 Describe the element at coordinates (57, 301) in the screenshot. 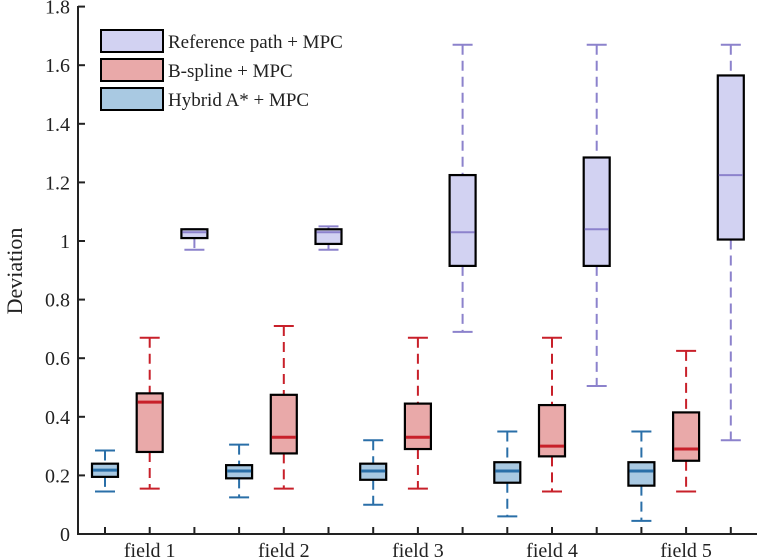

I see `y-tick-label: 0.8` at that location.